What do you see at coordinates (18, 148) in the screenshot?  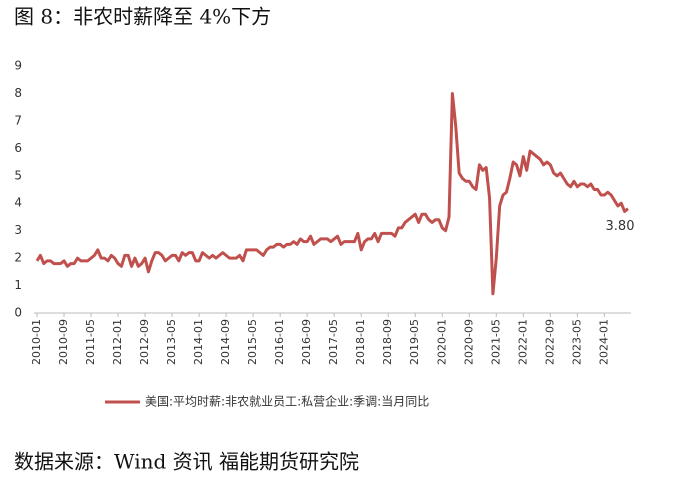 I see `y-tick-label: 6` at bounding box center [18, 148].